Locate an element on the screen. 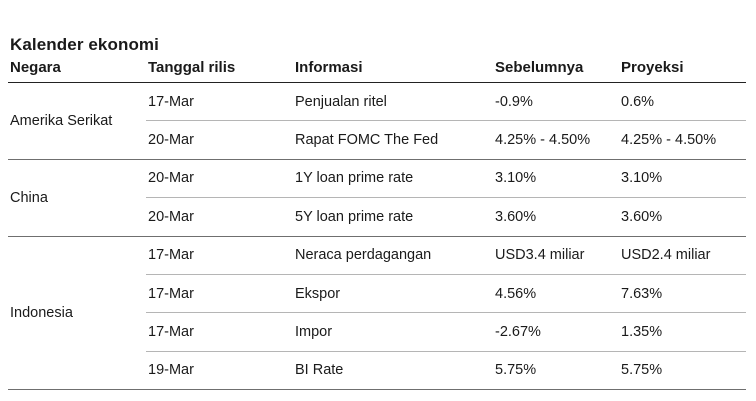 This screenshot has height=401, width=756. header-country: Negara is located at coordinates (35, 67).